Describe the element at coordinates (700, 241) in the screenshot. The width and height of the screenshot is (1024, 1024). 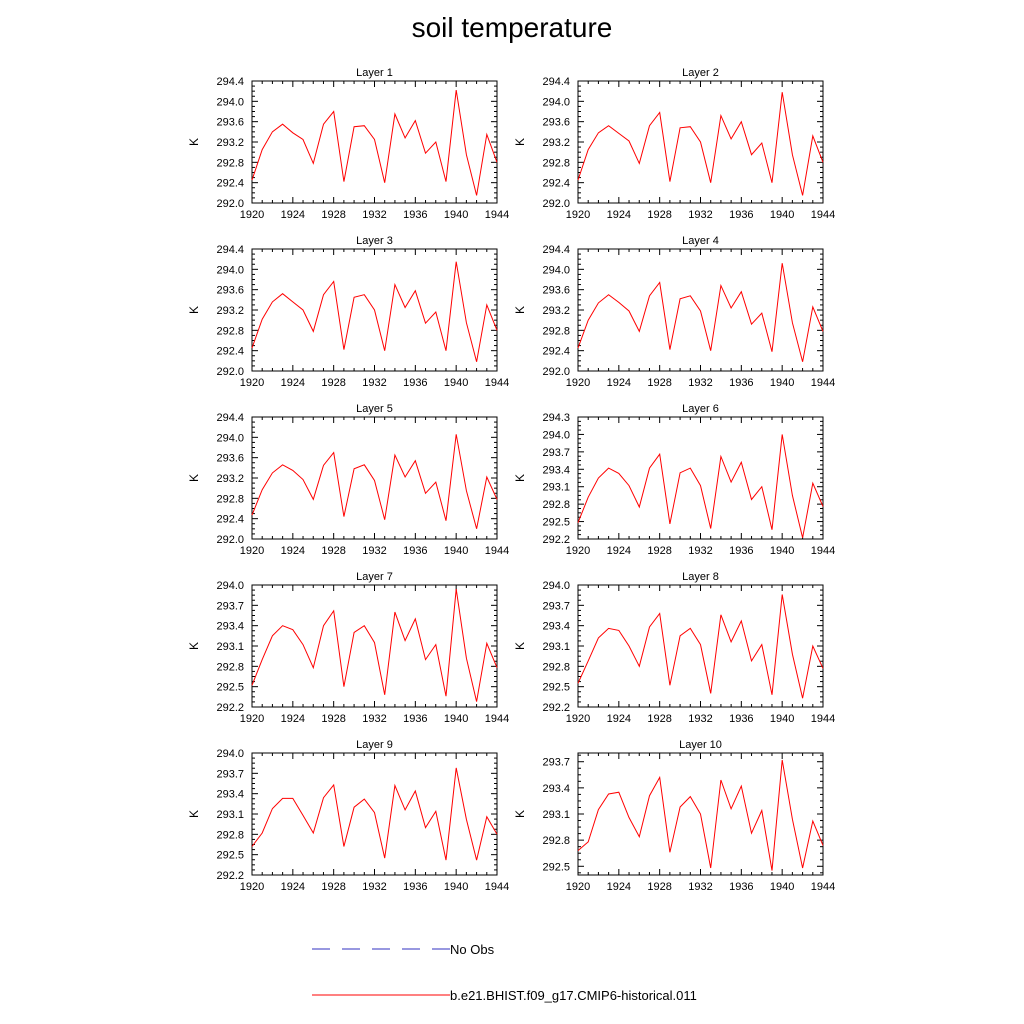
I see `panel-title: Layer 4` at that location.